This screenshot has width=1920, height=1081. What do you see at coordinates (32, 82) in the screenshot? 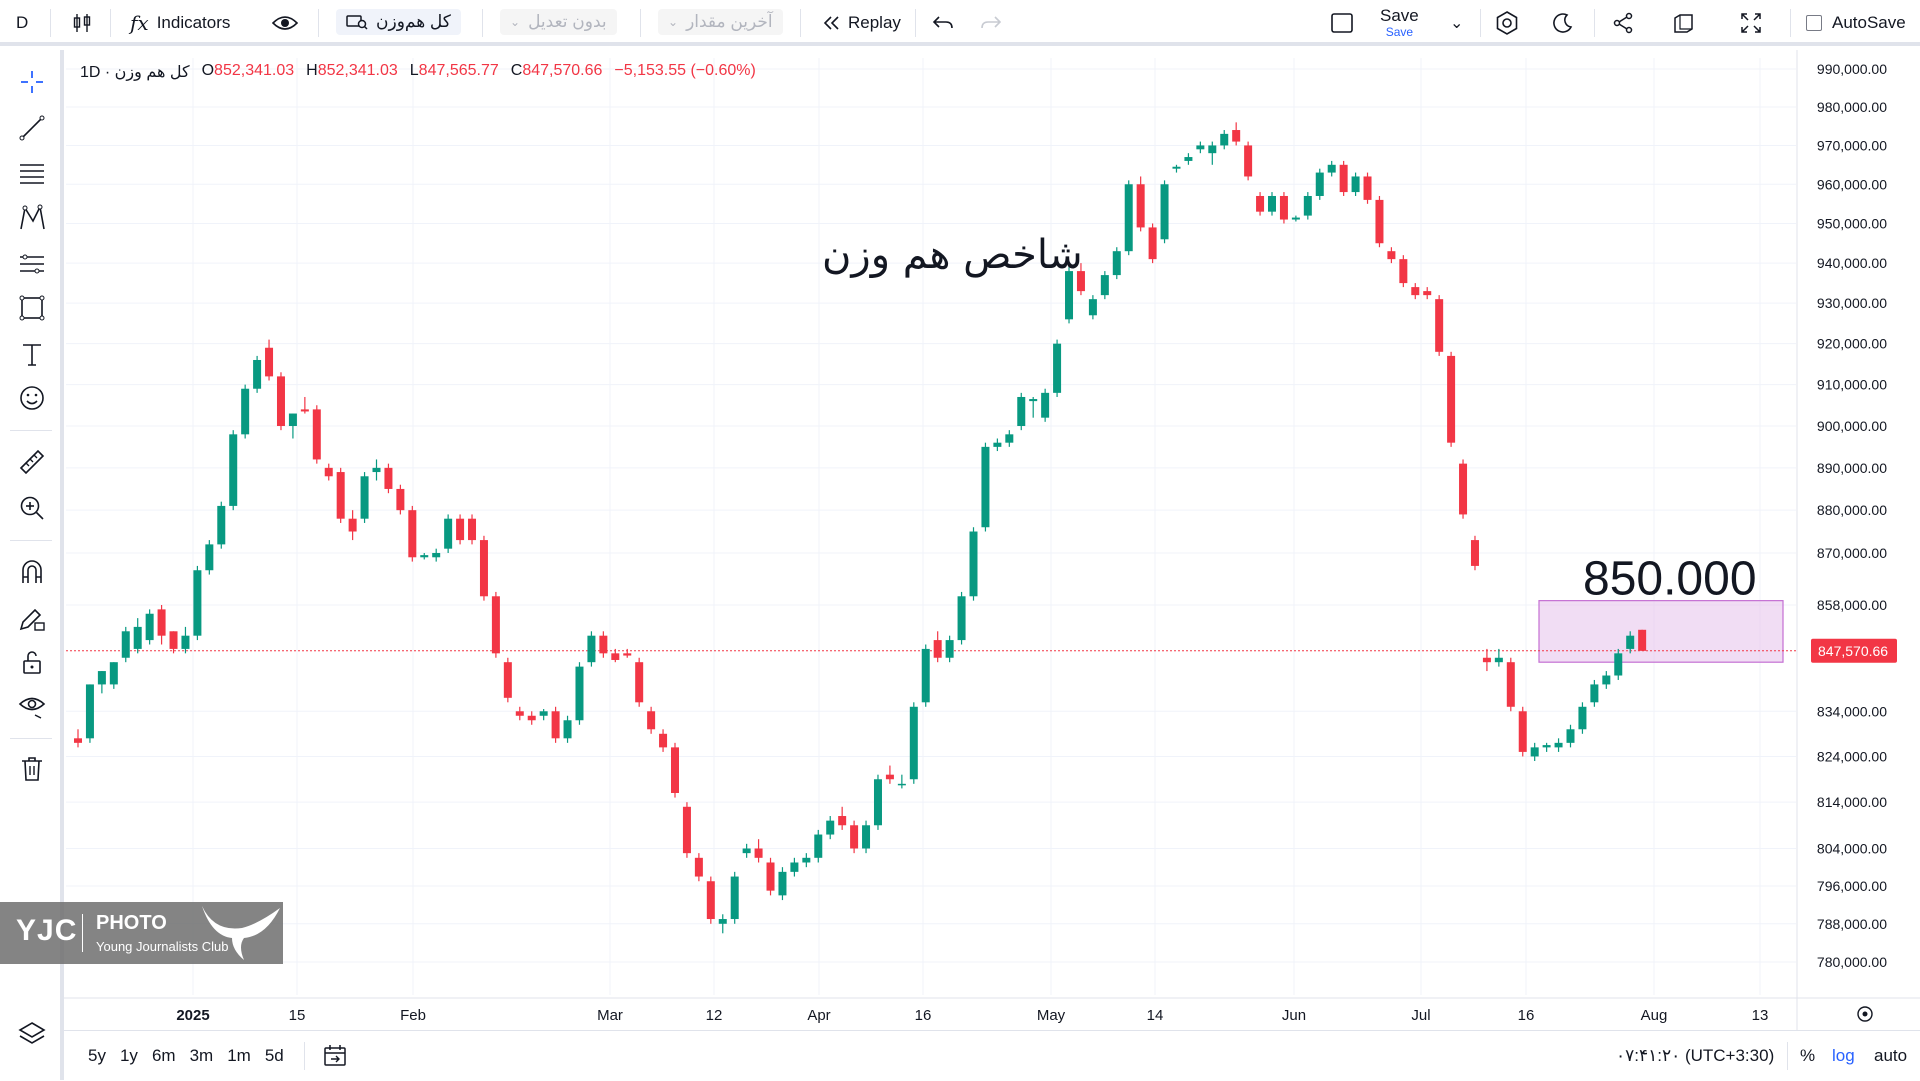
I see `crosshair-tool` at bounding box center [32, 82].